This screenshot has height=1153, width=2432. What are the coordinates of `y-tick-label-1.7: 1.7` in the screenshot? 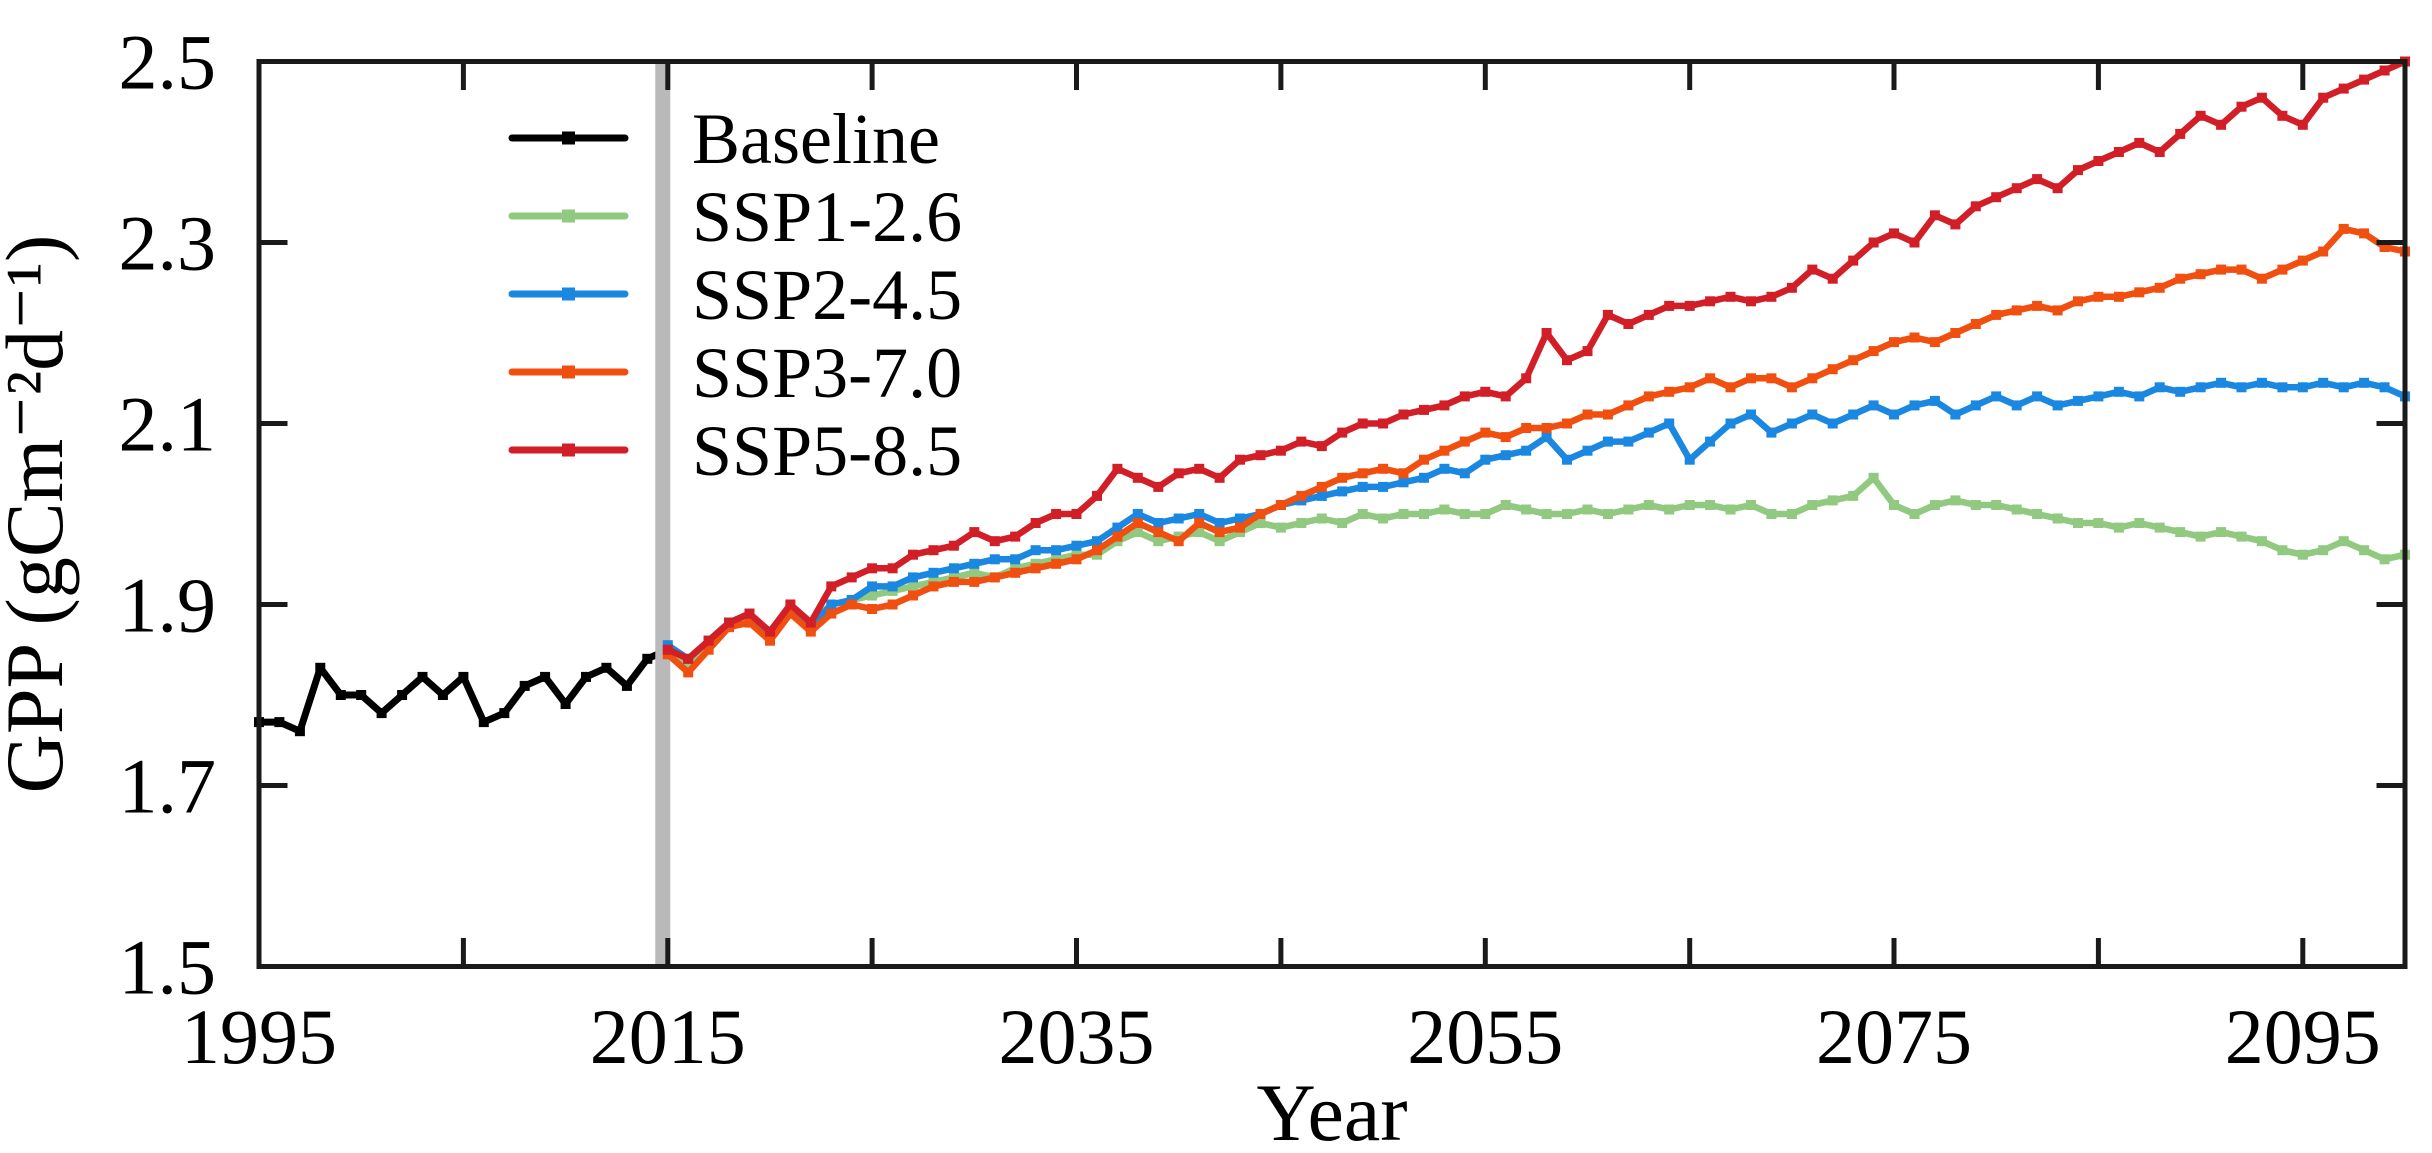 It's located at (168, 786).